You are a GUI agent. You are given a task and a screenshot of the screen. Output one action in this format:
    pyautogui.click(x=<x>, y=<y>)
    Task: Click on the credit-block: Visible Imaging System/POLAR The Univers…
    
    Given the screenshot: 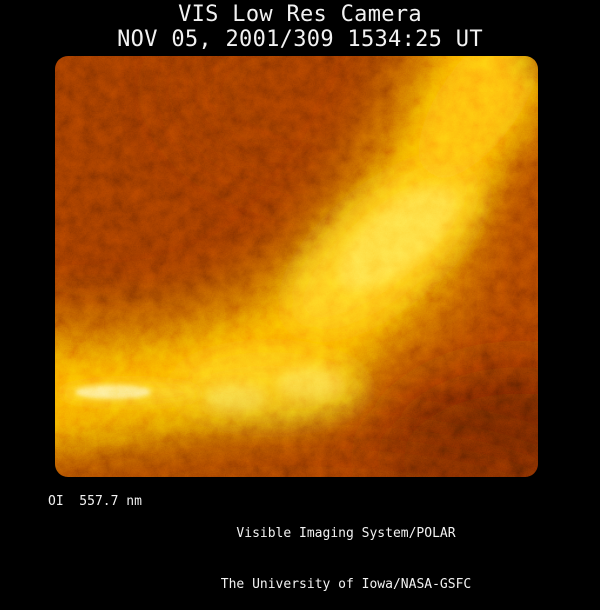 What is the action you would take?
    pyautogui.click(x=346, y=550)
    